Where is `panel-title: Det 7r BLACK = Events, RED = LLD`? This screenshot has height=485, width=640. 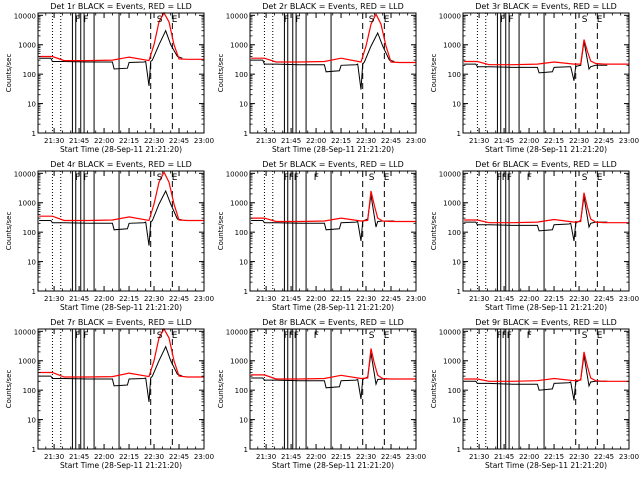 panel-title: Det 7r BLACK = Events, RED = LLD is located at coordinates (121, 322).